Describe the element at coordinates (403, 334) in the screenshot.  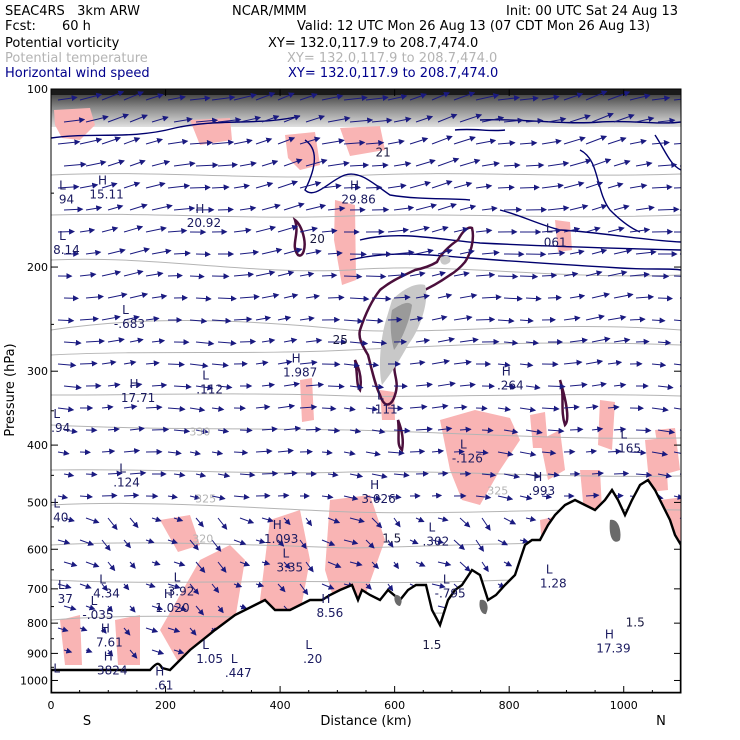
I see `pv-core` at that location.